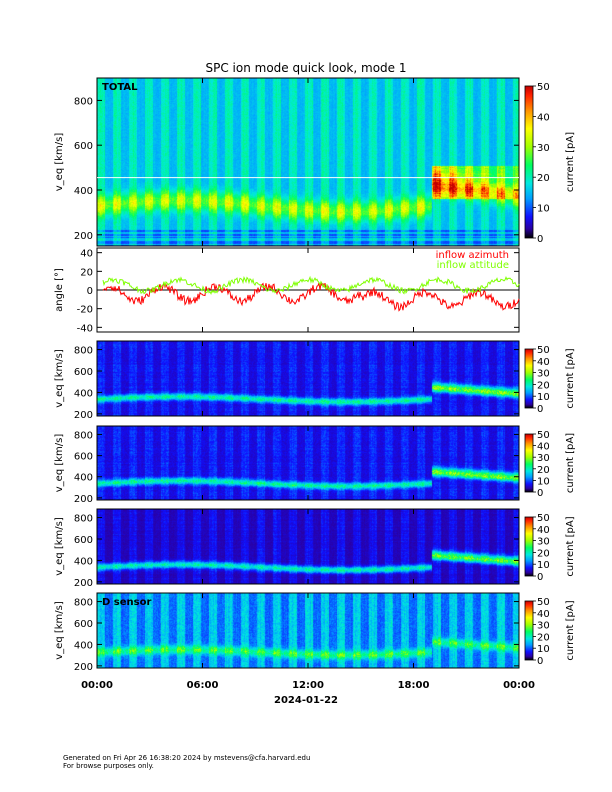 This screenshot has width=612, height=792. What do you see at coordinates (59, 290) in the screenshot?
I see `y-axis-label: angle [°]` at bounding box center [59, 290].